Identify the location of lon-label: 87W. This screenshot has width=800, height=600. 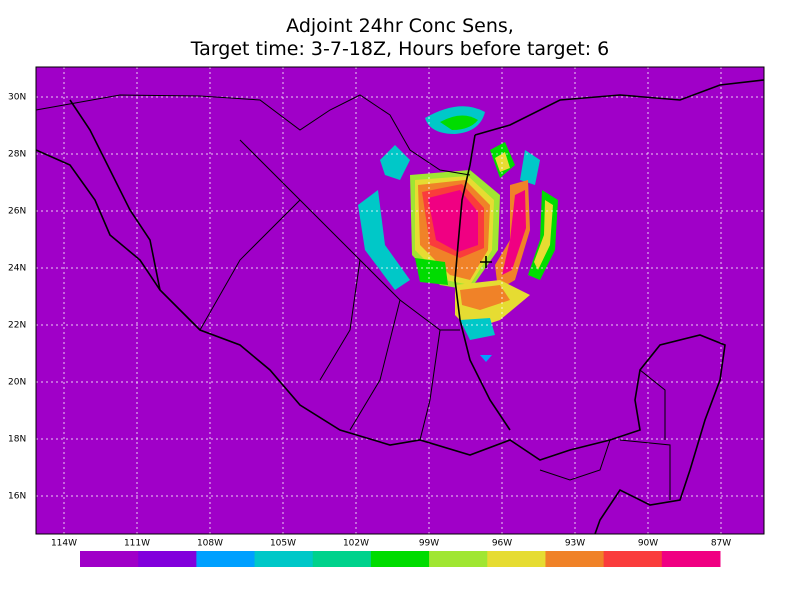
(721, 544).